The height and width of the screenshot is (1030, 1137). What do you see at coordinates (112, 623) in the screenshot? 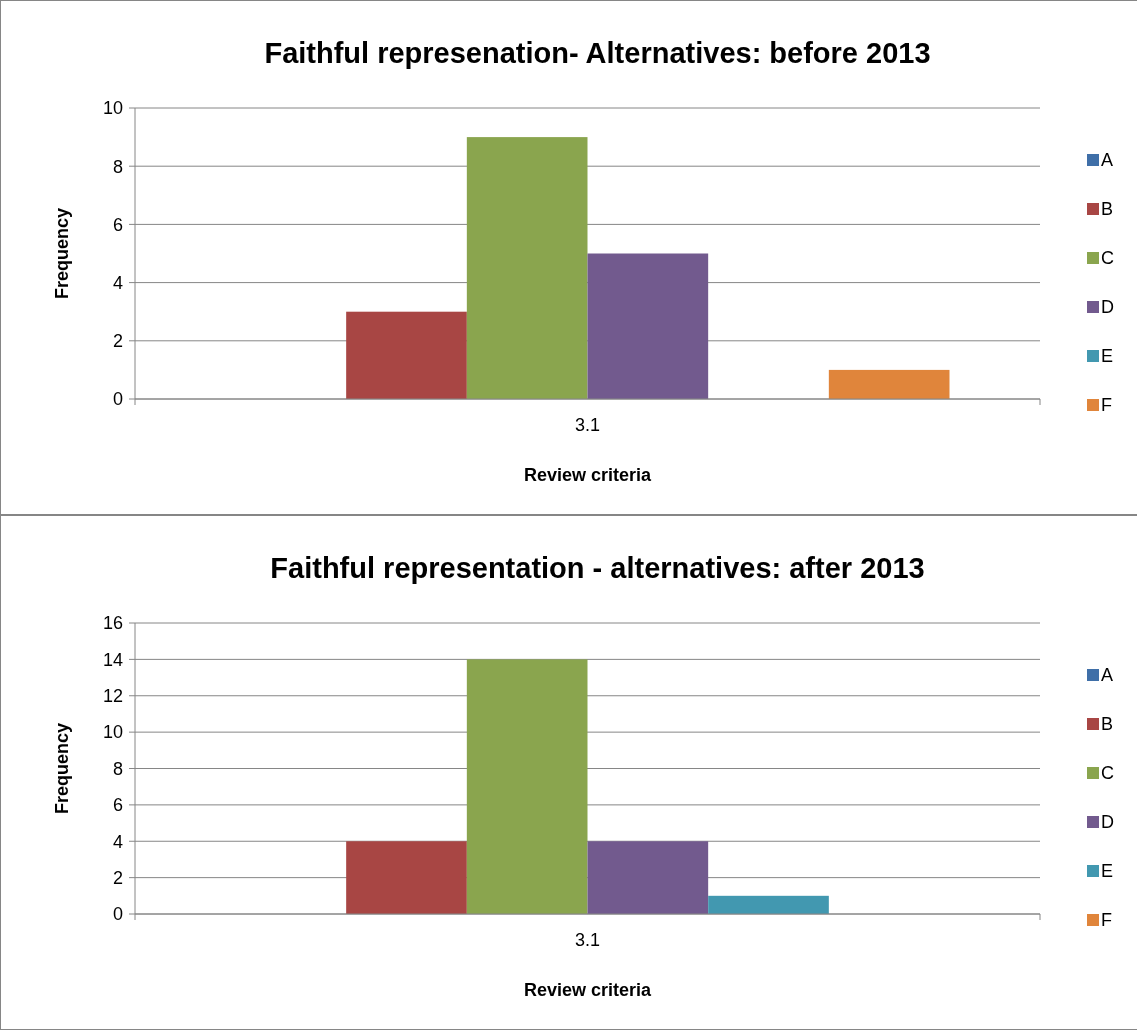
I see `y-tick-label: 16` at bounding box center [112, 623].